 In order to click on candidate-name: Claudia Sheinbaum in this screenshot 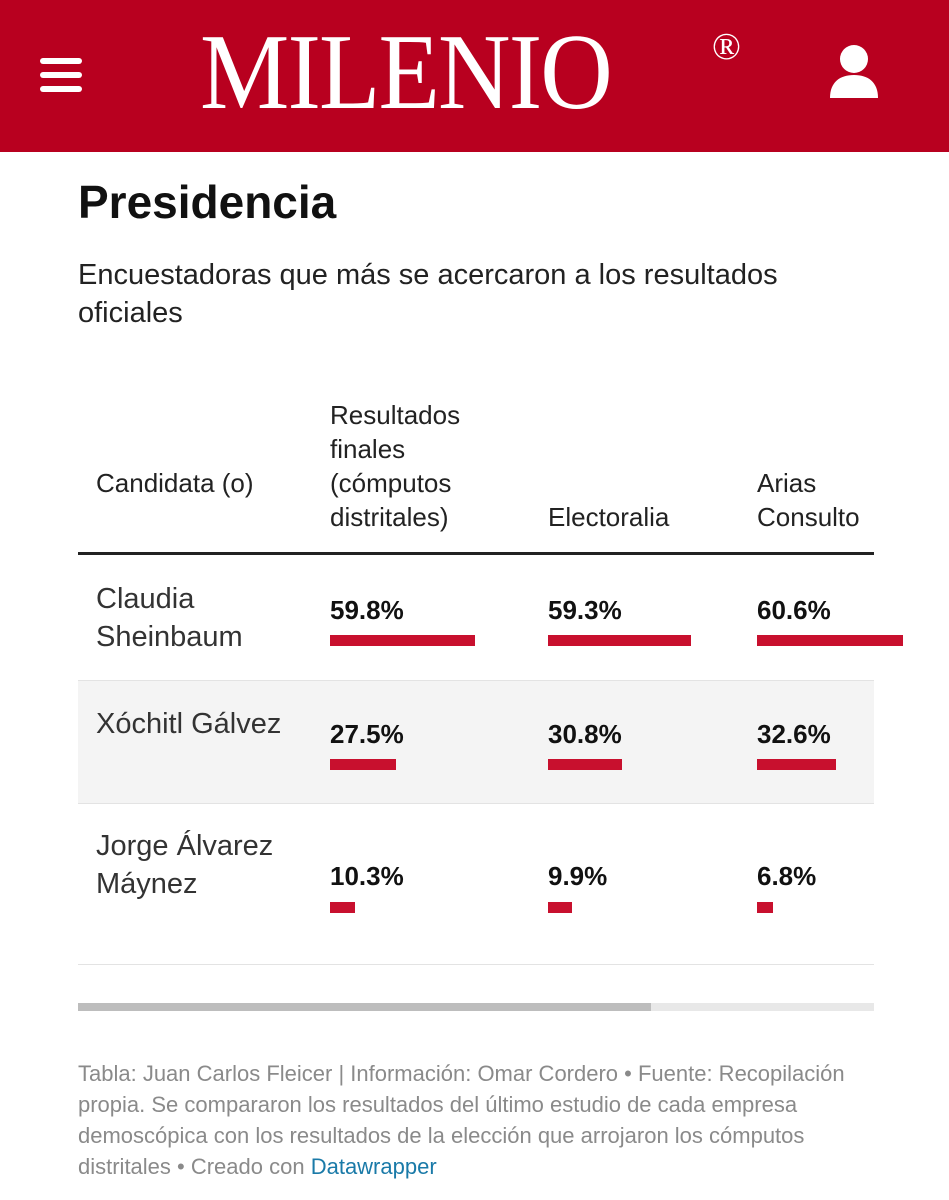, I will do `click(169, 618)`.